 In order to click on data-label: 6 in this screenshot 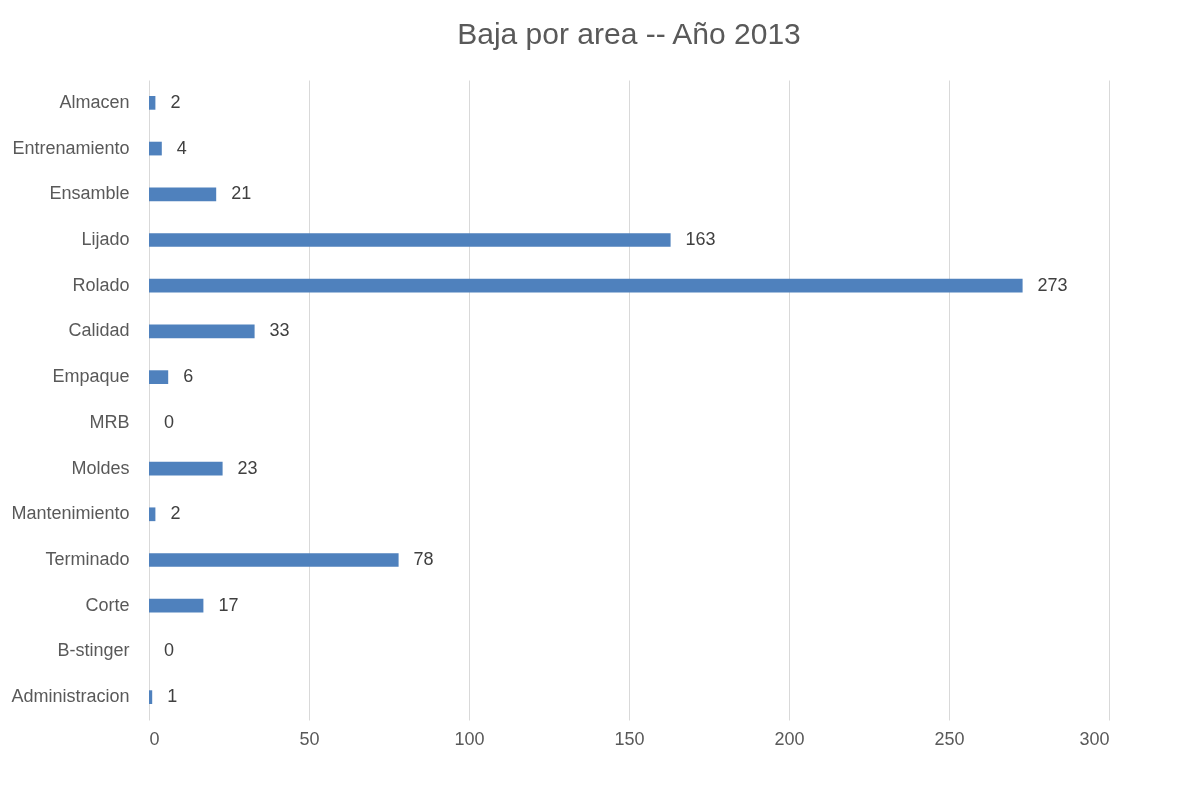, I will do `click(188, 376)`.